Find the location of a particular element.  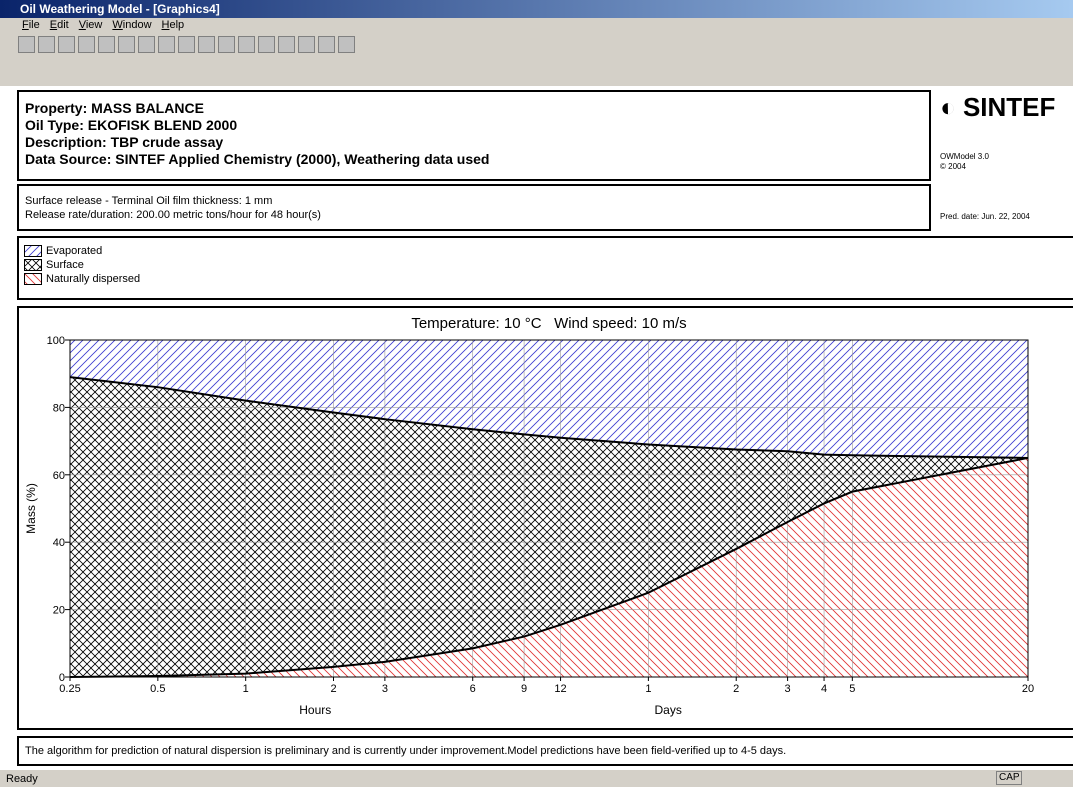

chart-title: Temperature: 10 °C Wind speed: 10 m/s is located at coordinates (548, 323).